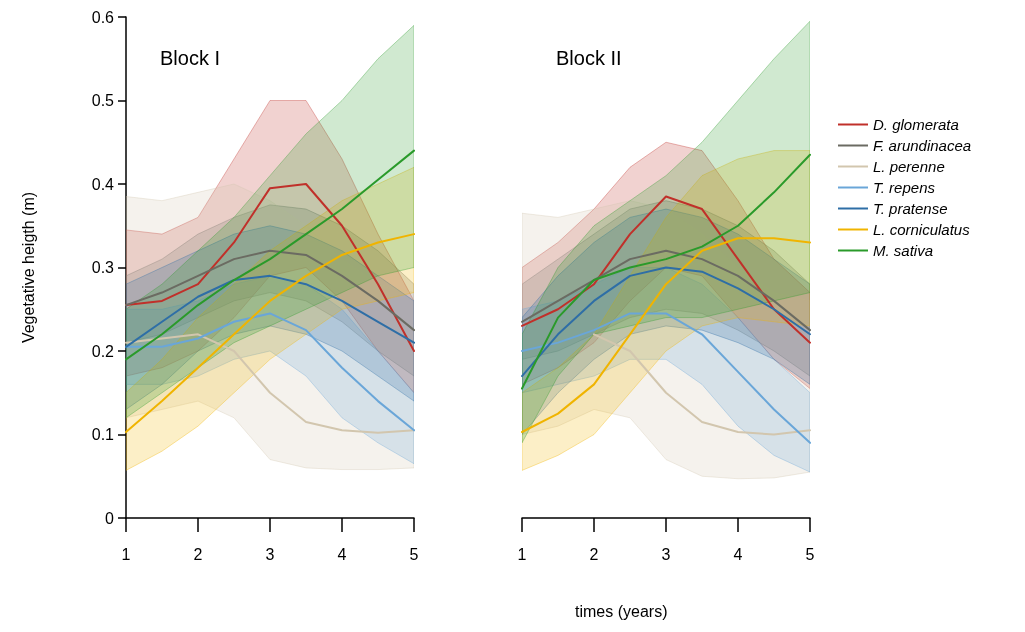 The height and width of the screenshot is (632, 1025). I want to click on y-tick-label: 0.4, so click(103, 184).